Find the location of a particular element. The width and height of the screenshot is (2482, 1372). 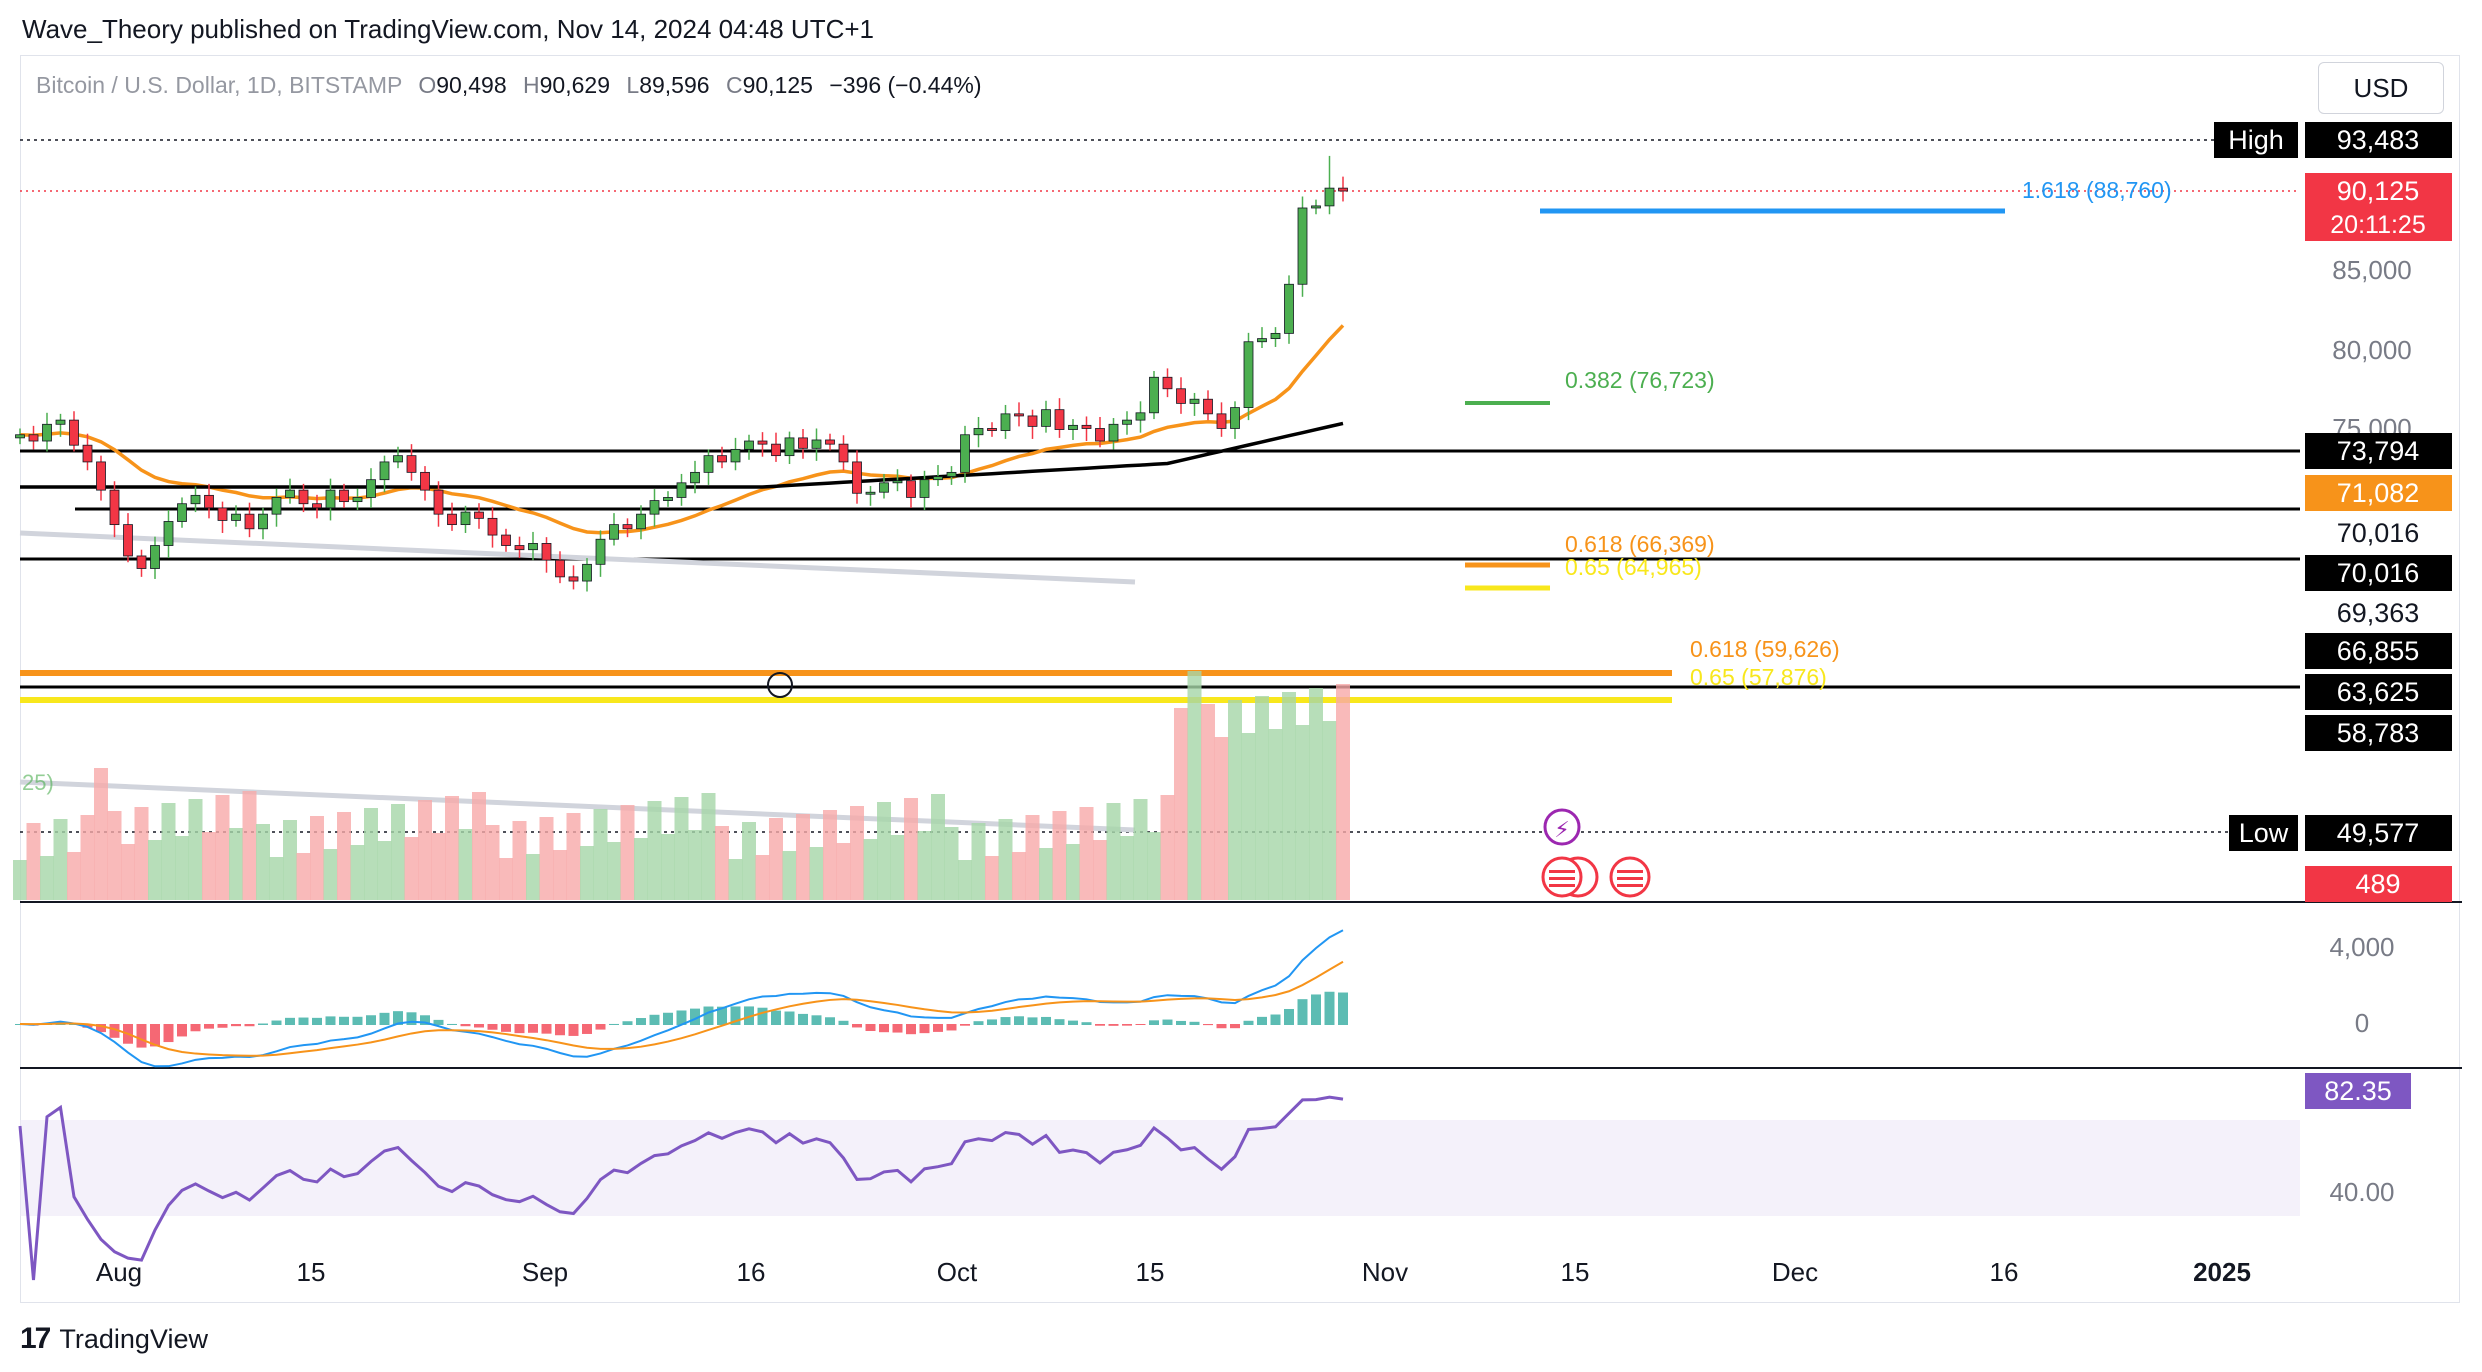

footer-brand-text: TradingView is located at coordinates (133, 1338).